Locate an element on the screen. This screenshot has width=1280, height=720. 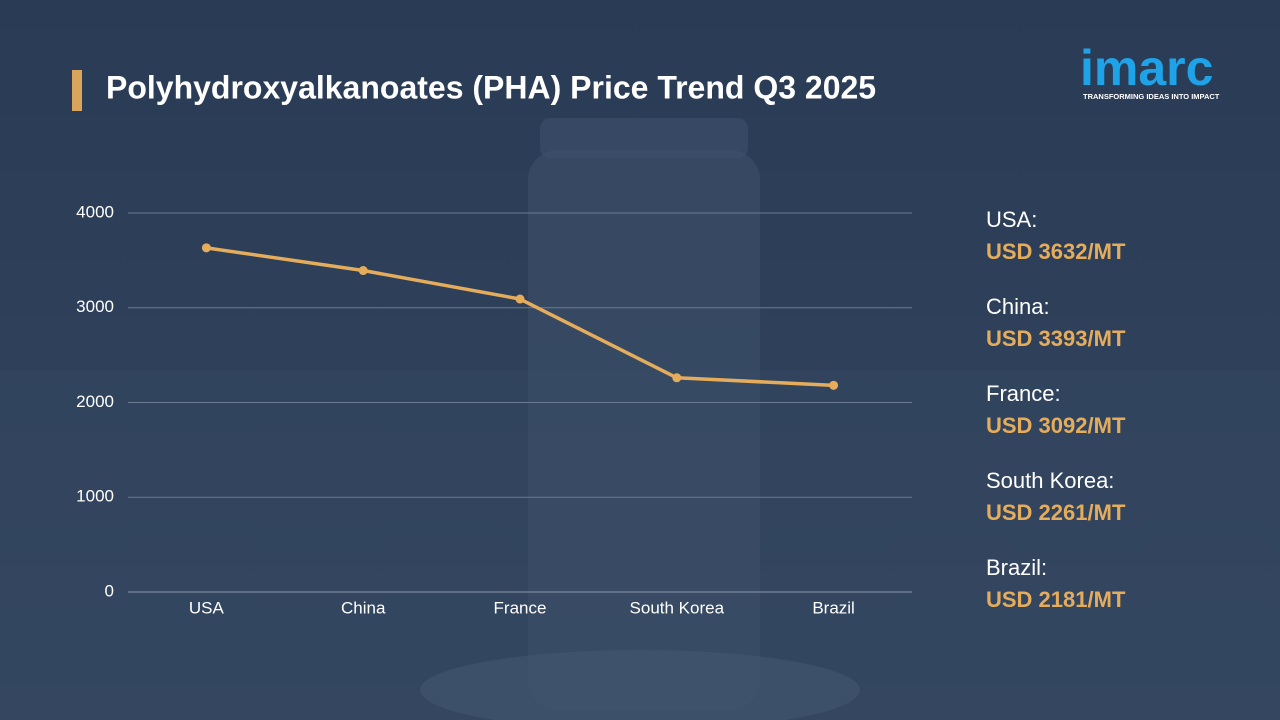
x-tick-label: USA is located at coordinates (207, 607).